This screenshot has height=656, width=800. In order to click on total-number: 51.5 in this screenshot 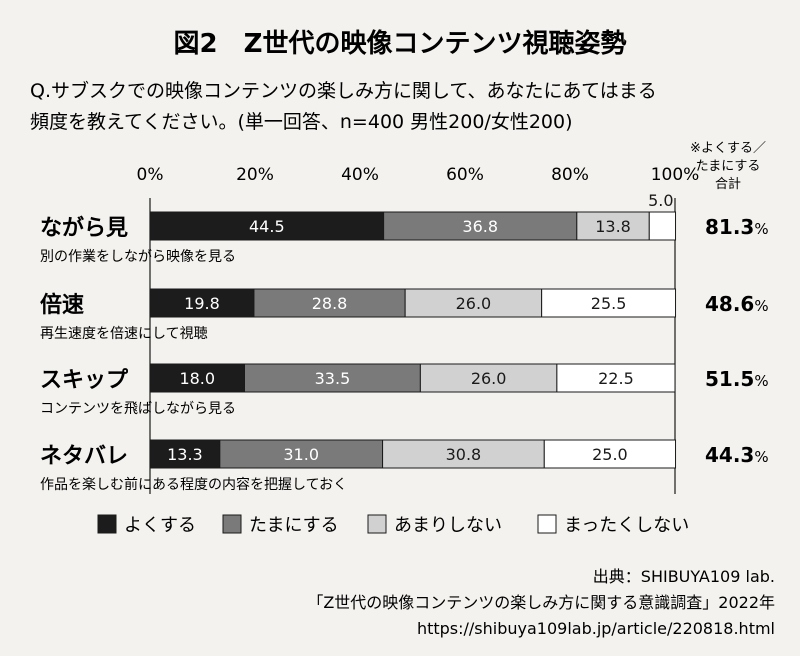, I will do `click(729, 379)`.